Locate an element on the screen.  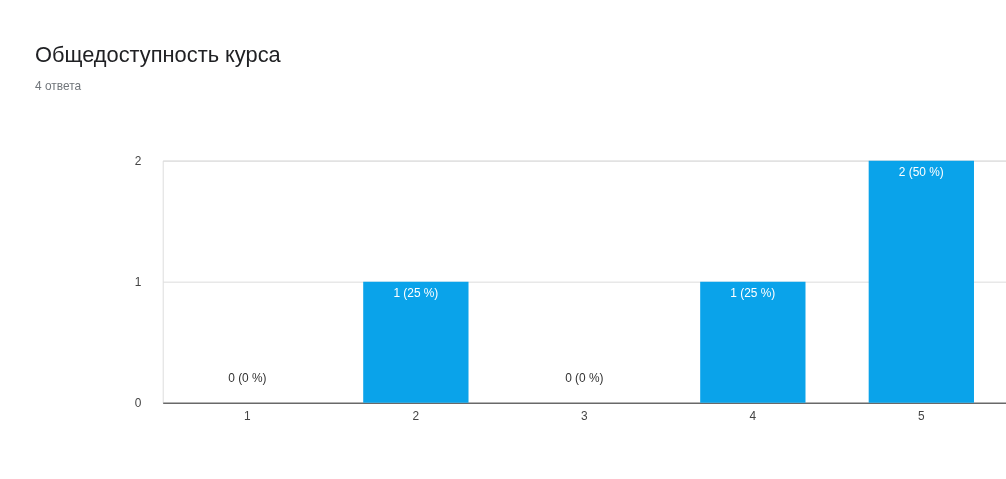
y-tick-label: 1 is located at coordinates (138, 282).